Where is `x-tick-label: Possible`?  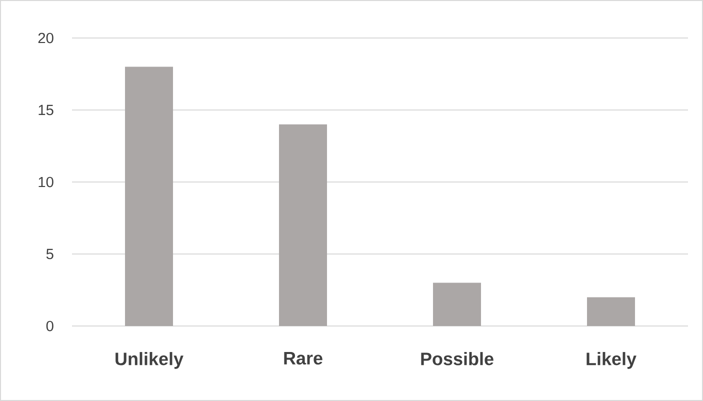
x-tick-label: Possible is located at coordinates (457, 359).